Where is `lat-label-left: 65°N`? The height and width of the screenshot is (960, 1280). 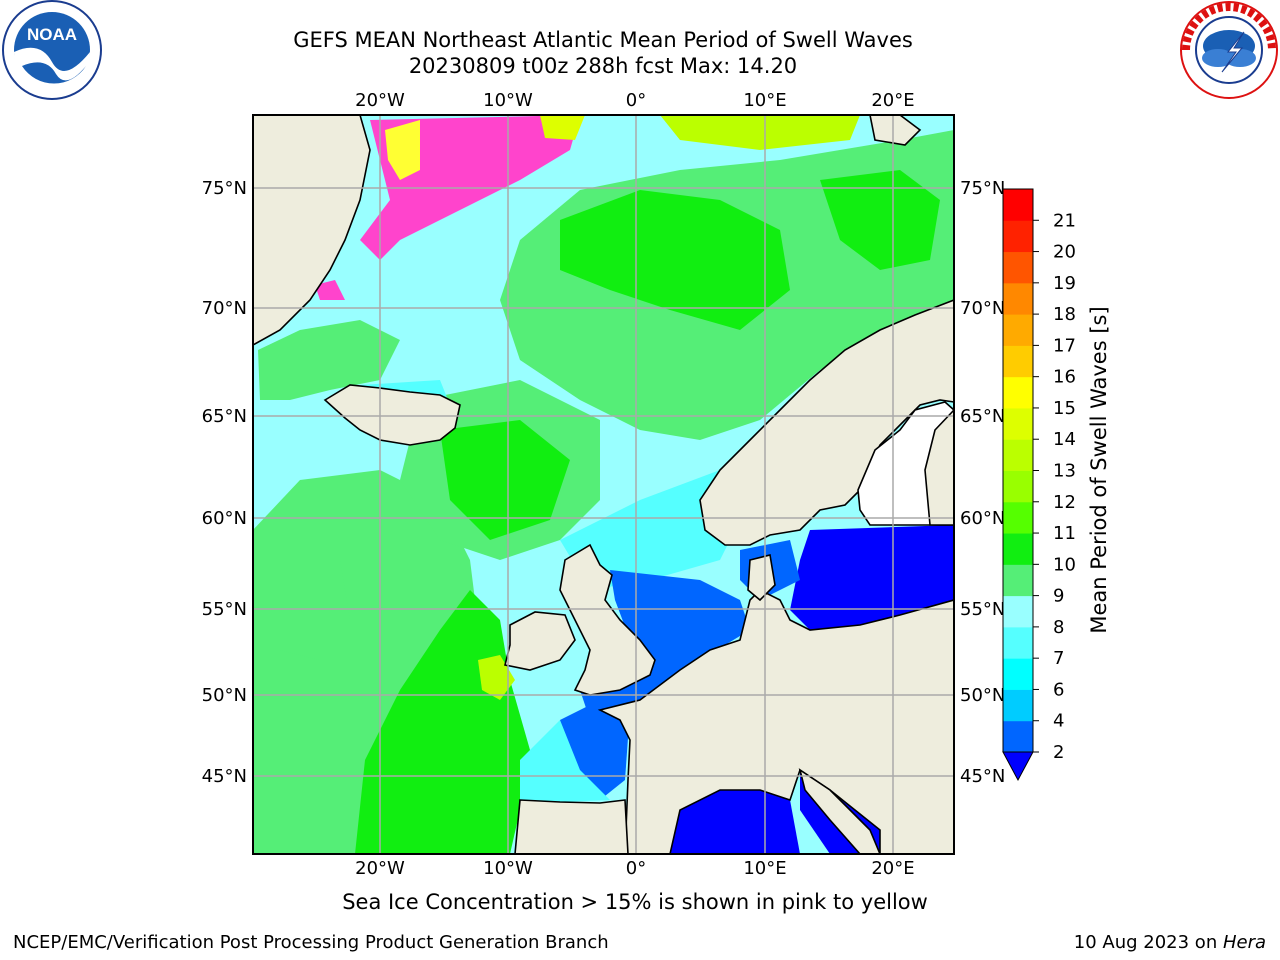 lat-label-left: 65°N is located at coordinates (224, 416).